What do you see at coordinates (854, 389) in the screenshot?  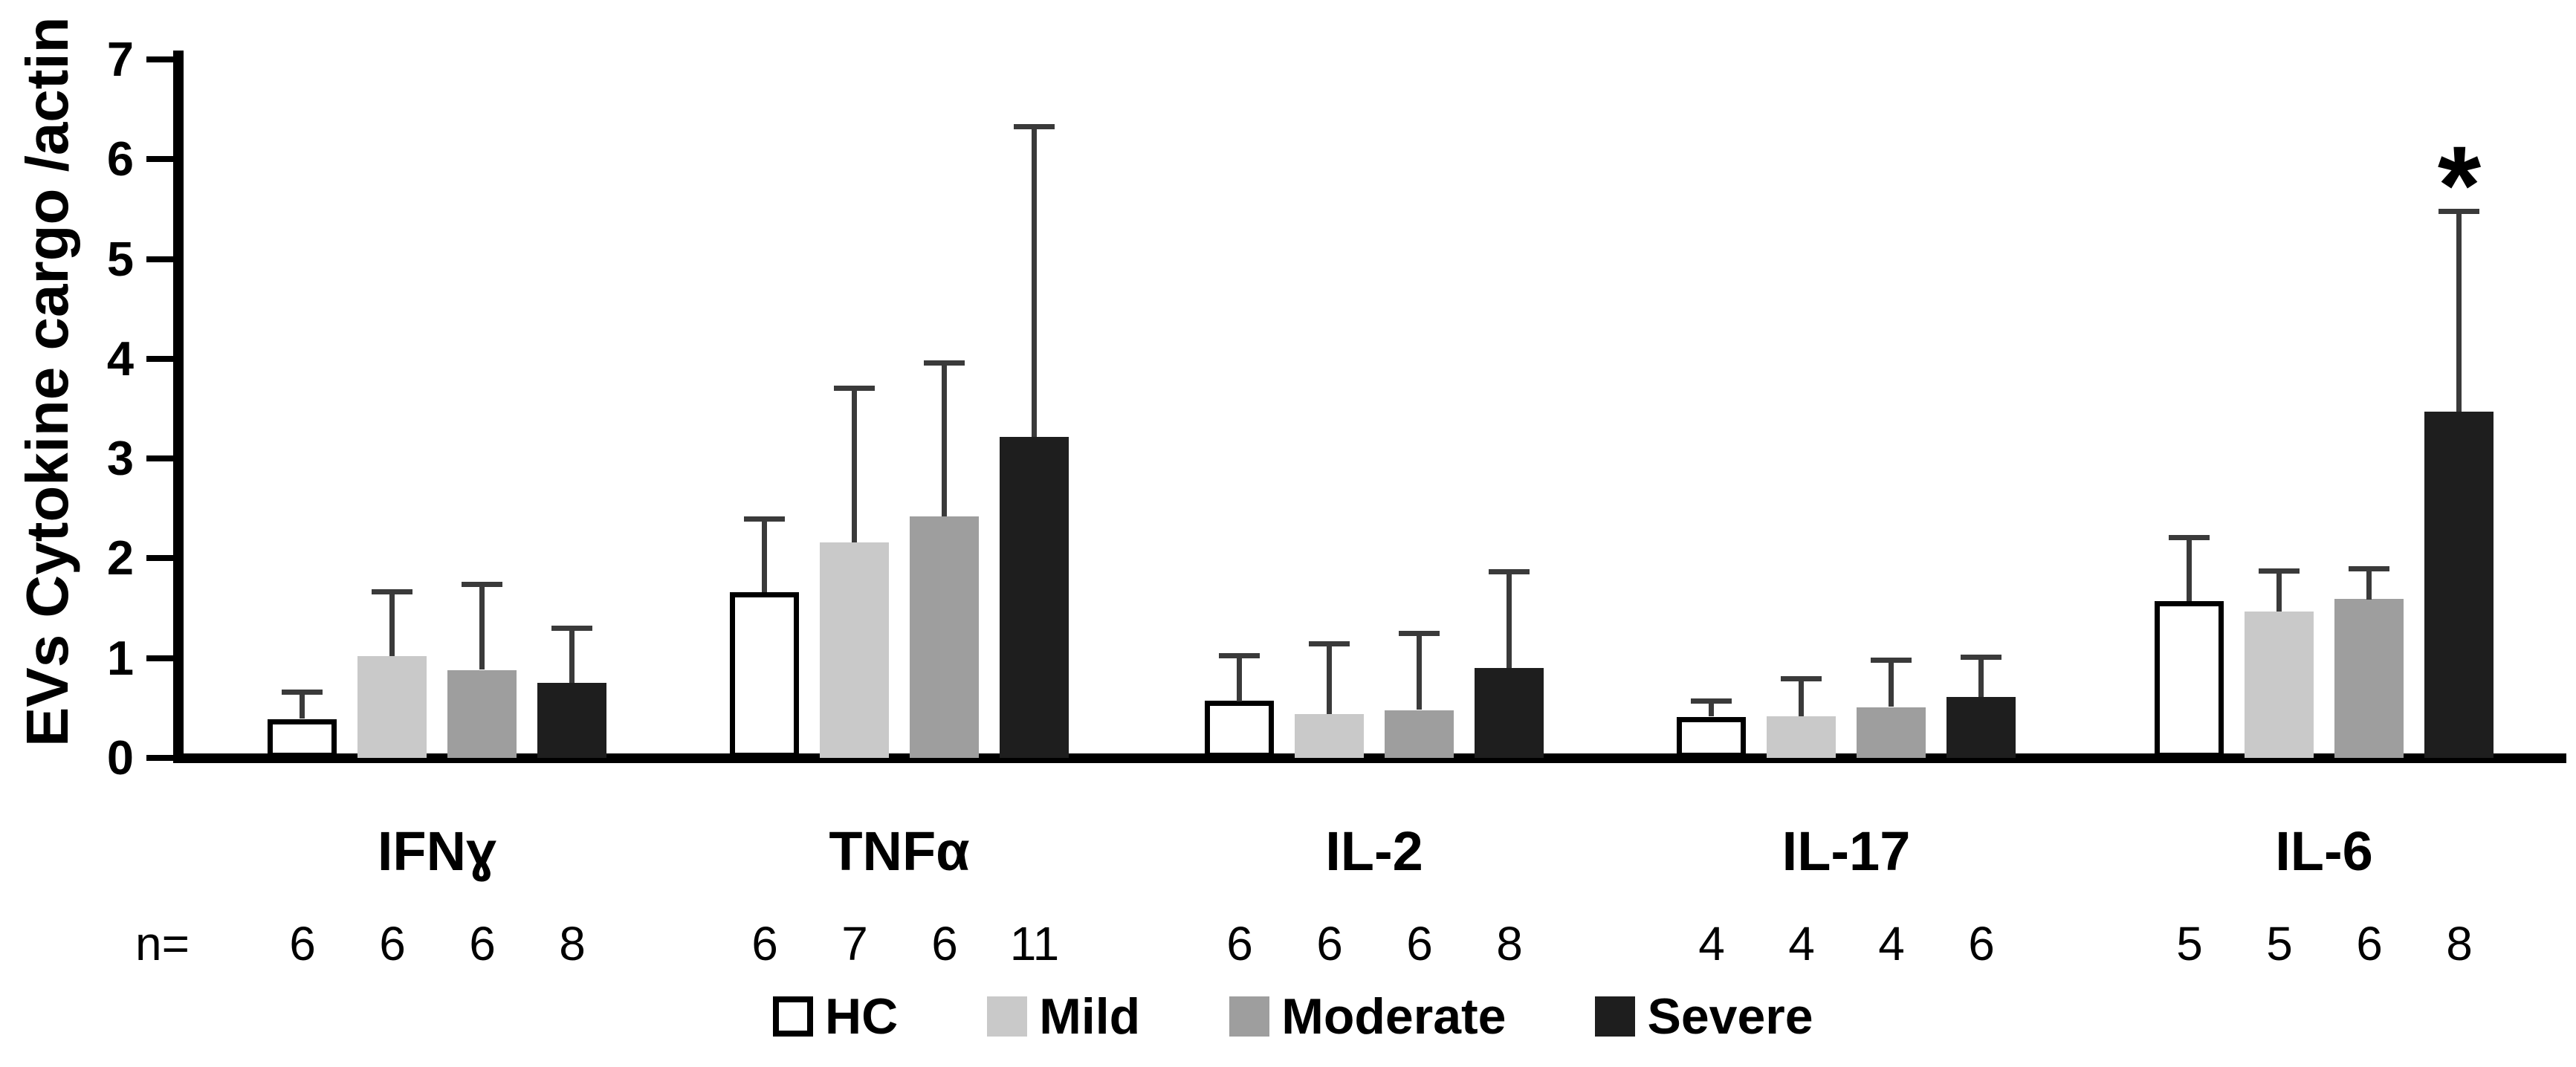 I see `error-bar-cap-mild-tnf-` at bounding box center [854, 389].